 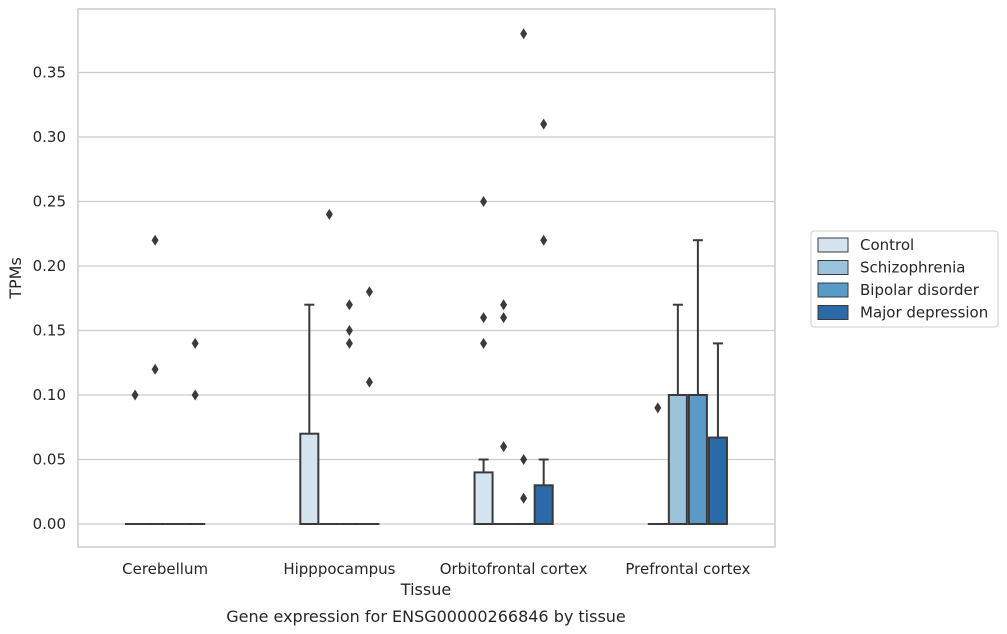 I want to click on legend-item: Bipolar disorder, so click(x=898, y=290).